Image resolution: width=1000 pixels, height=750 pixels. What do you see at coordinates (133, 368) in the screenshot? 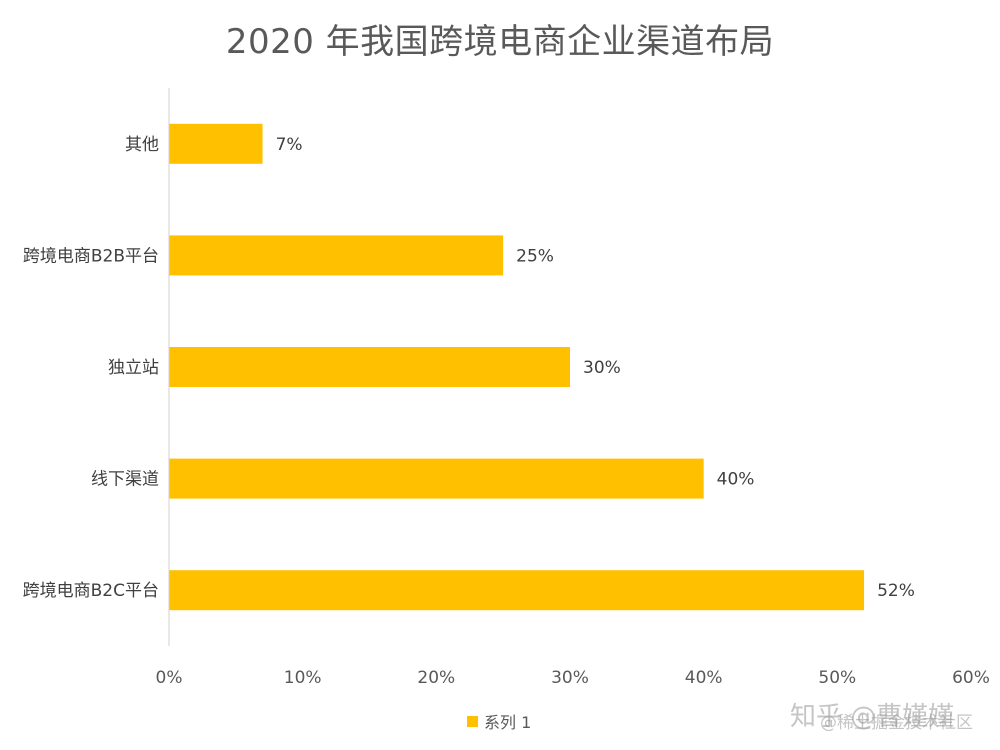
I see `category-label-2: 独立站` at bounding box center [133, 368].